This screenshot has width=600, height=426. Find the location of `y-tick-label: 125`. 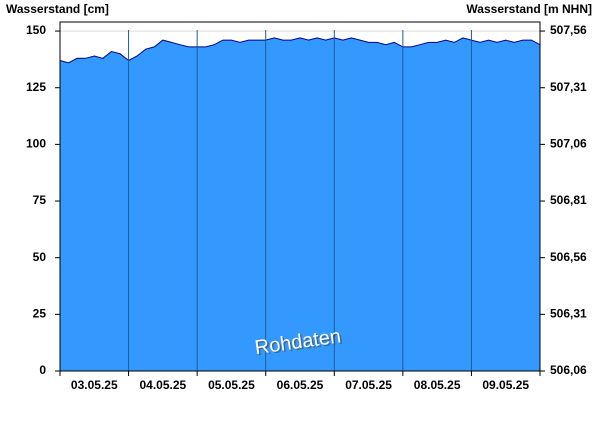

y-tick-label: 125 is located at coordinates (36, 87).